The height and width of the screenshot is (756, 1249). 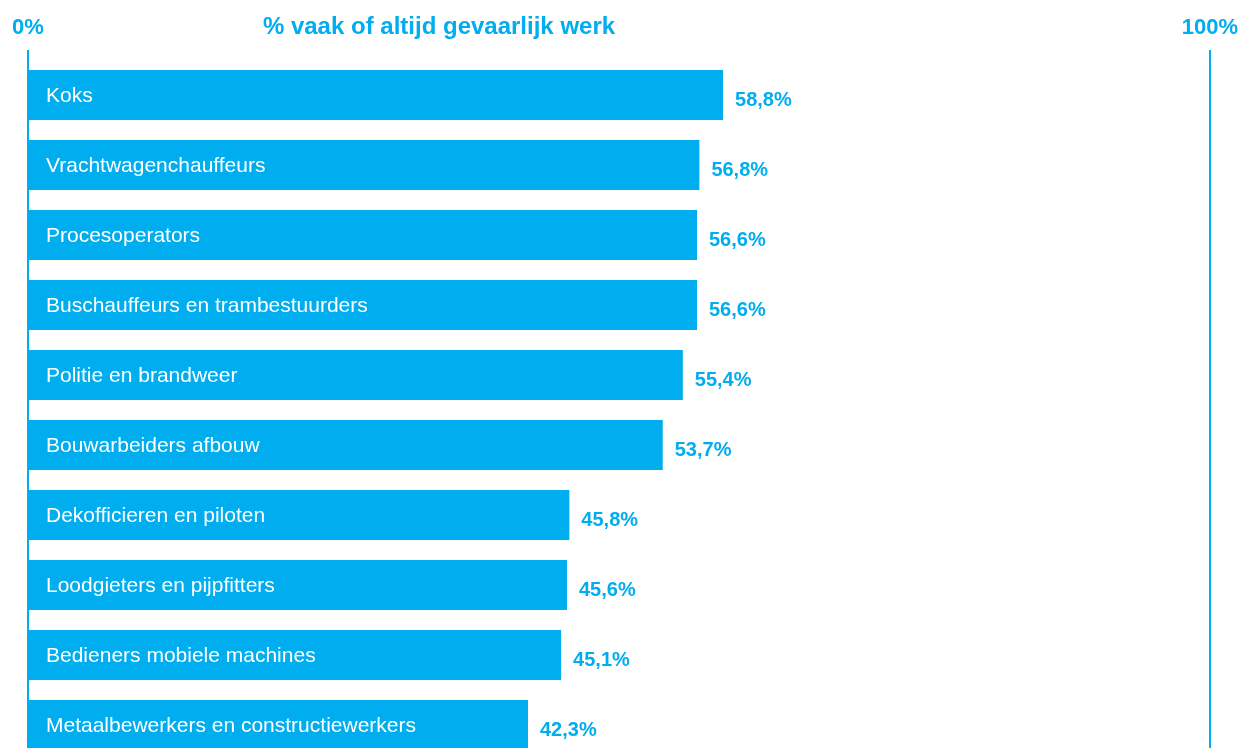 What do you see at coordinates (568, 729) in the screenshot?
I see `data-label: 42,3%` at bounding box center [568, 729].